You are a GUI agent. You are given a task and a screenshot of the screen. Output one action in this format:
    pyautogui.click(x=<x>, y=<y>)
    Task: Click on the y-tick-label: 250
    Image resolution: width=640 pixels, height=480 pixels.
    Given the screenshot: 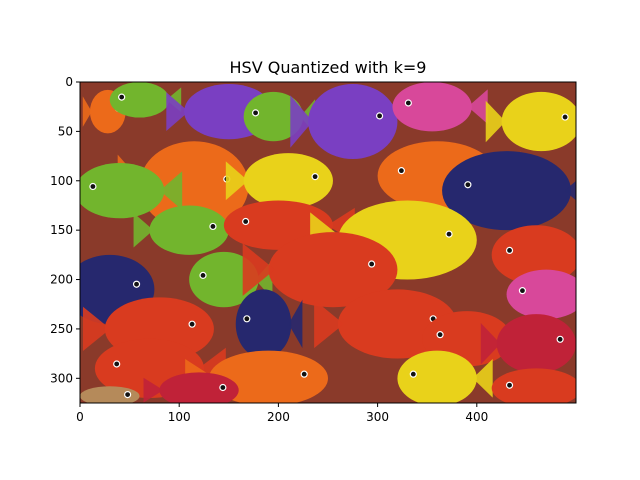 What is the action you would take?
    pyautogui.click(x=61, y=329)
    